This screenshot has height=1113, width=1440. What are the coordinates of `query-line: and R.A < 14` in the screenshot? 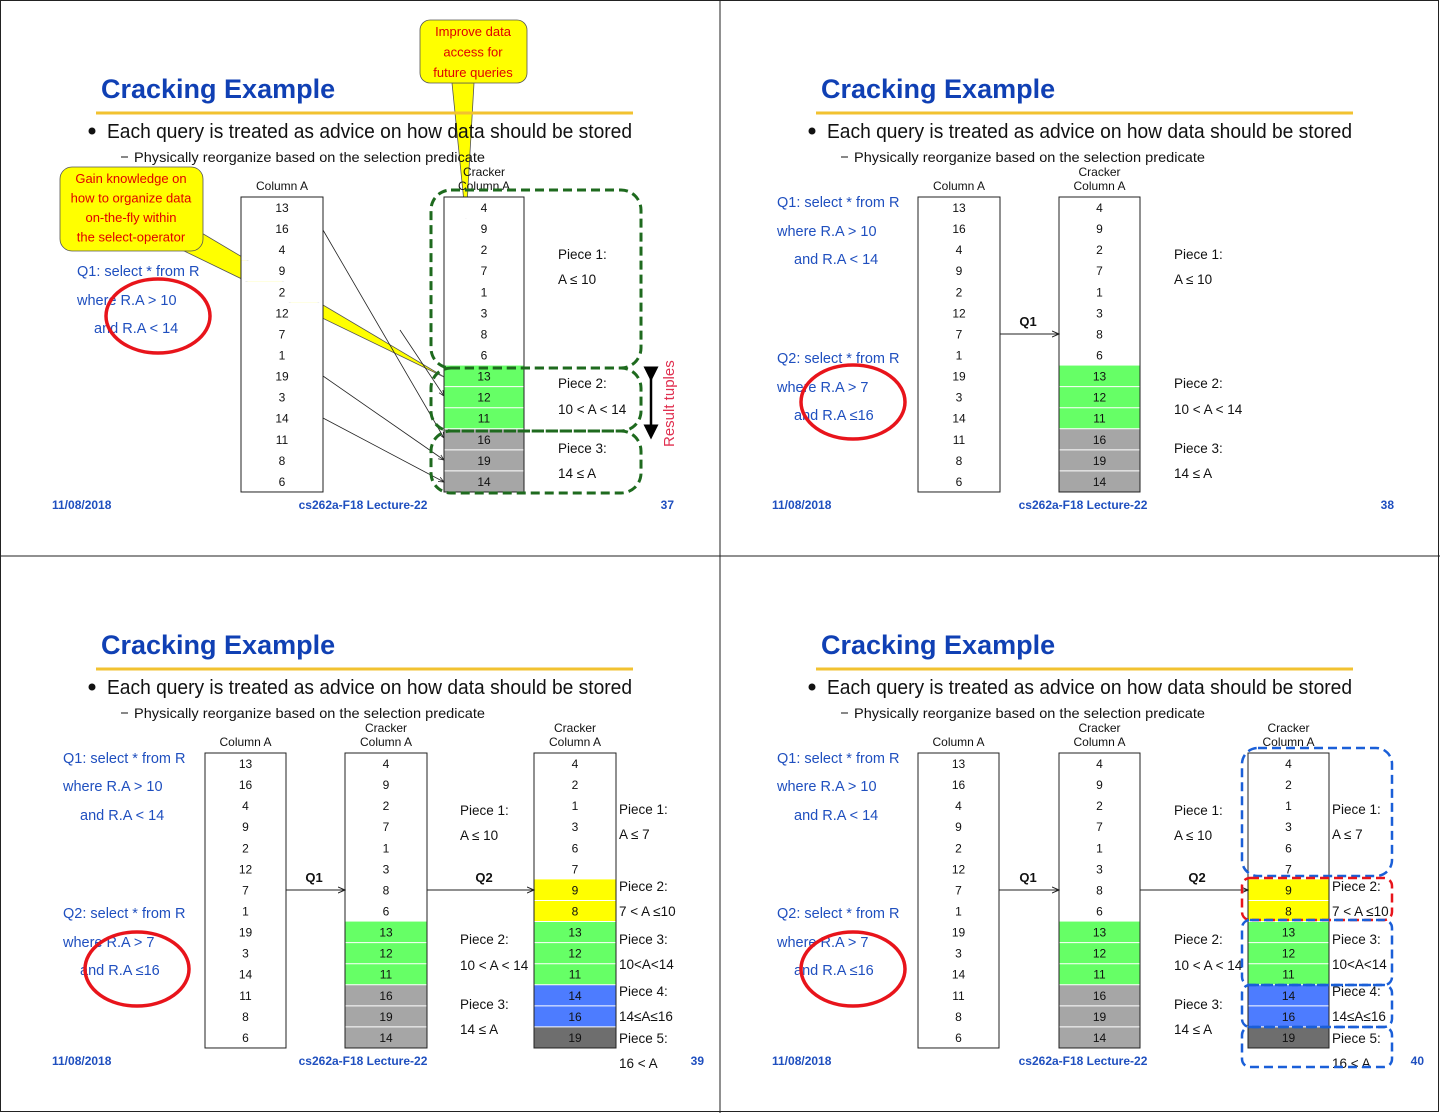 It's located at (836, 260).